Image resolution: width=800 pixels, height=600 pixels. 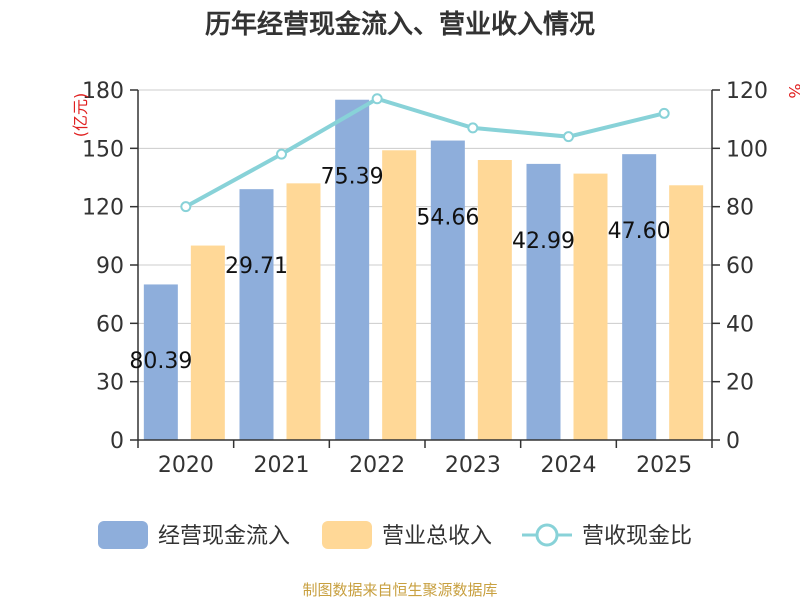 I want to click on right-axis-unit: %, so click(x=792, y=90).